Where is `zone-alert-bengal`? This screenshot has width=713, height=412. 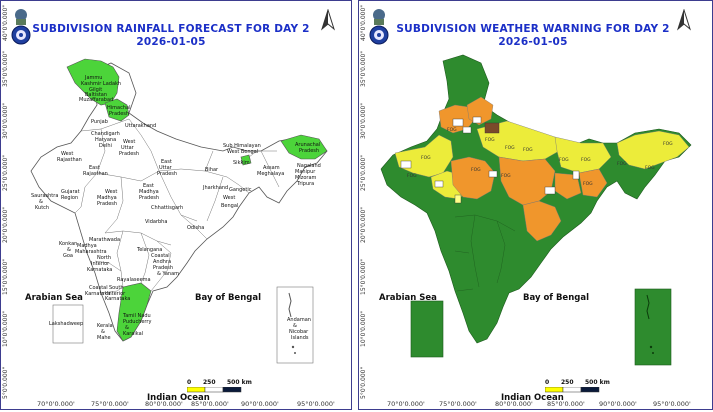 zone-alert-bengal is located at coordinates (593, 183).